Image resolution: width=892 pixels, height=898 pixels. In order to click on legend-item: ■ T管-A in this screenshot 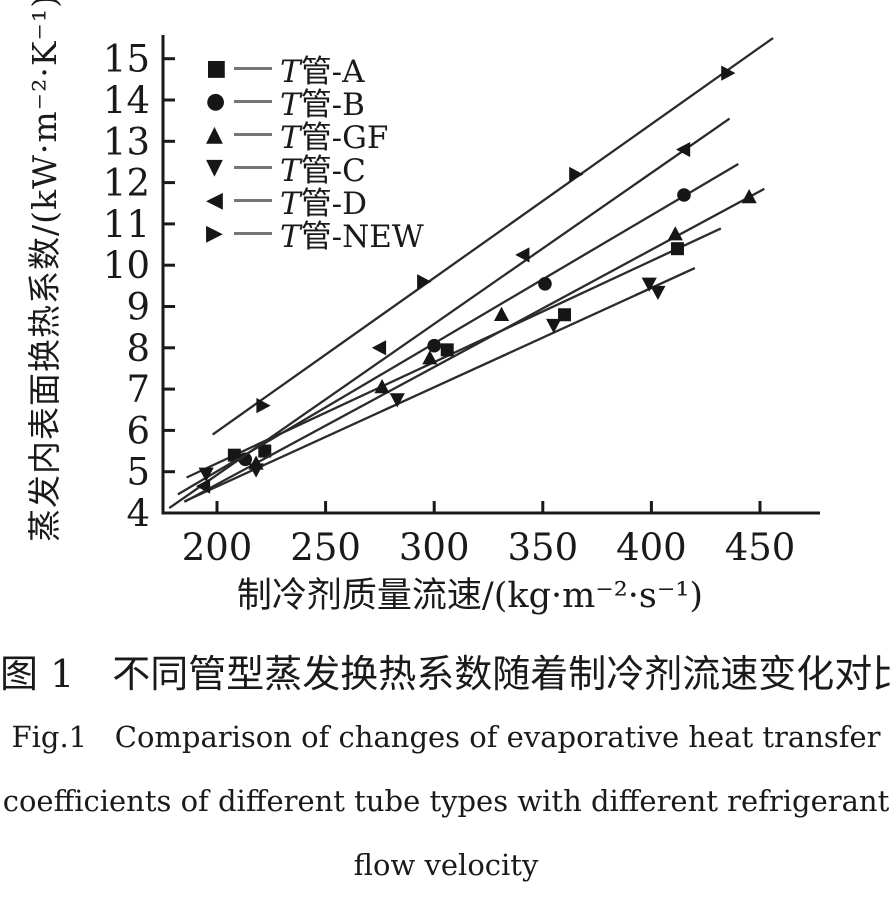, I will do `click(315, 71)`.